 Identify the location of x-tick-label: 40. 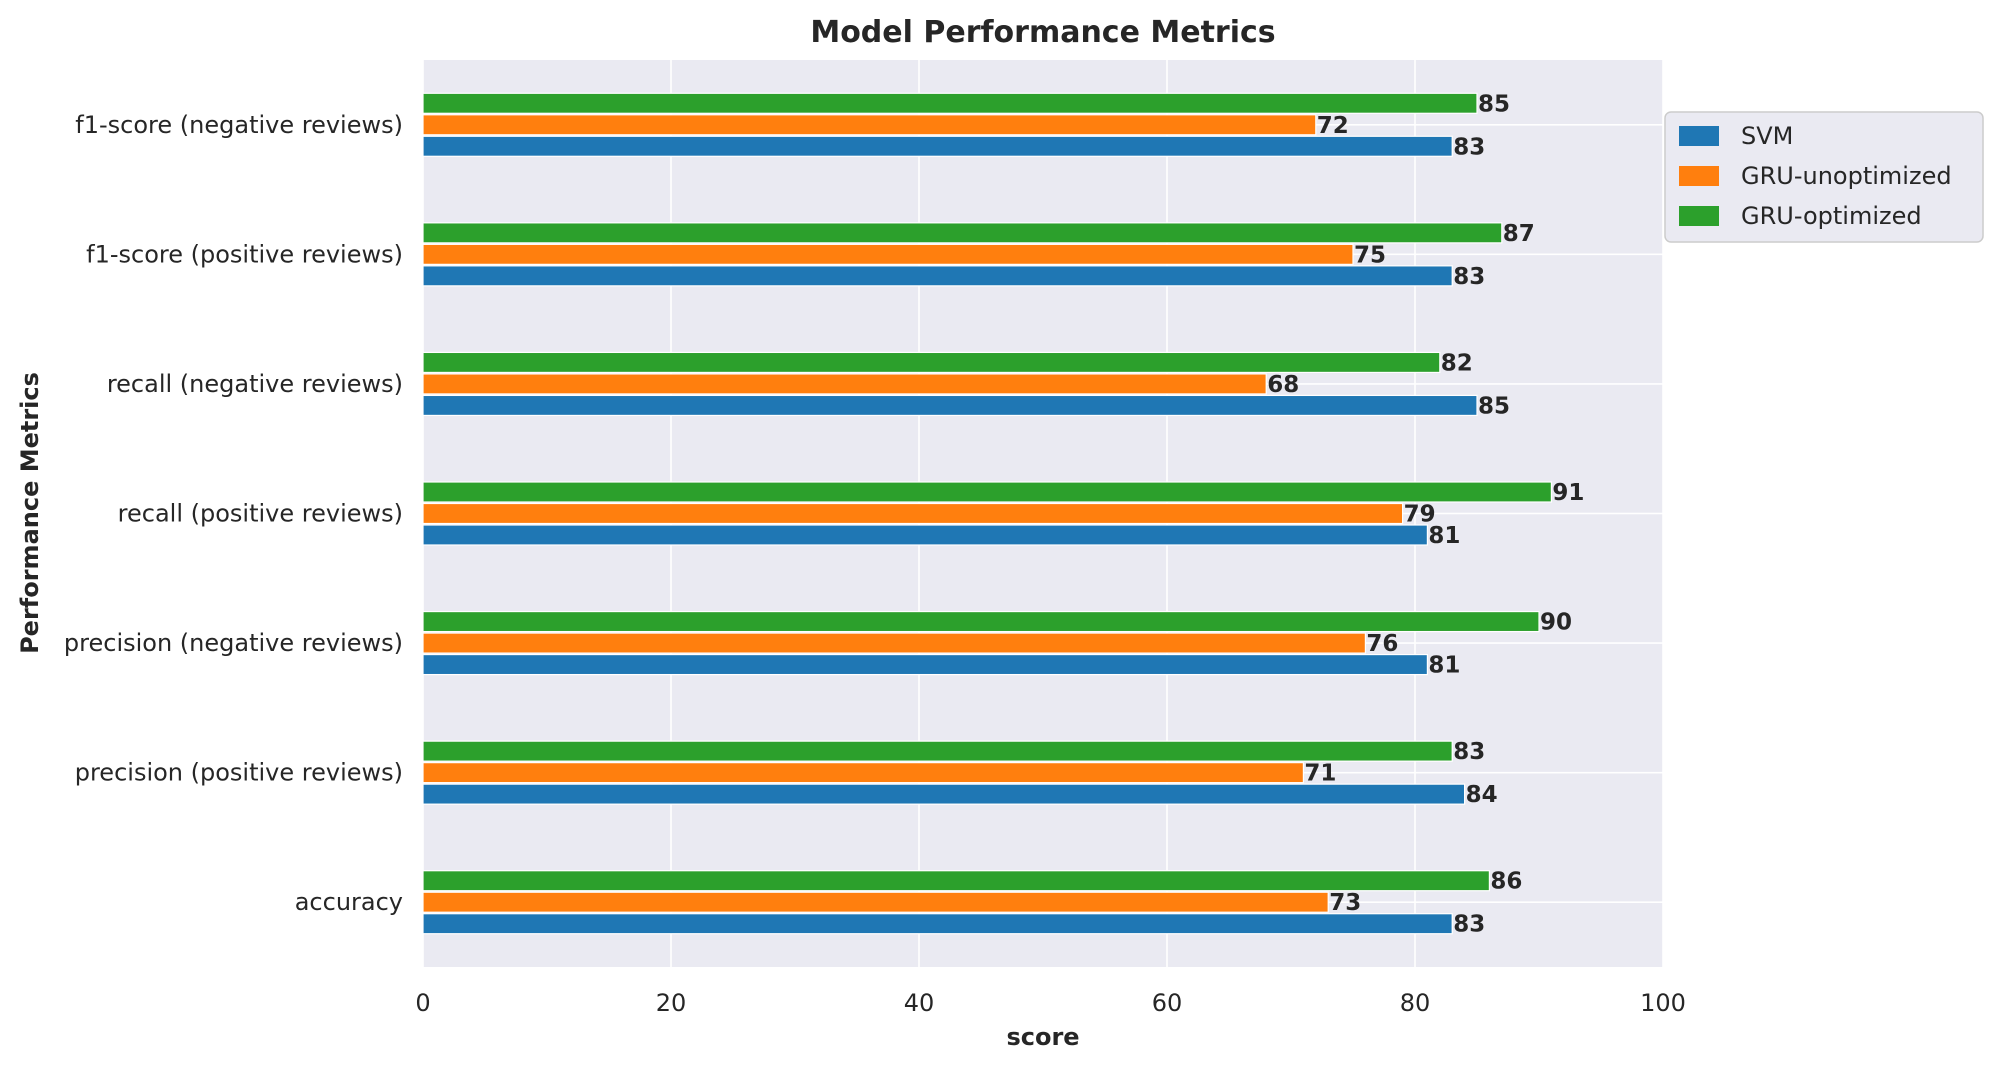
(919, 1003).